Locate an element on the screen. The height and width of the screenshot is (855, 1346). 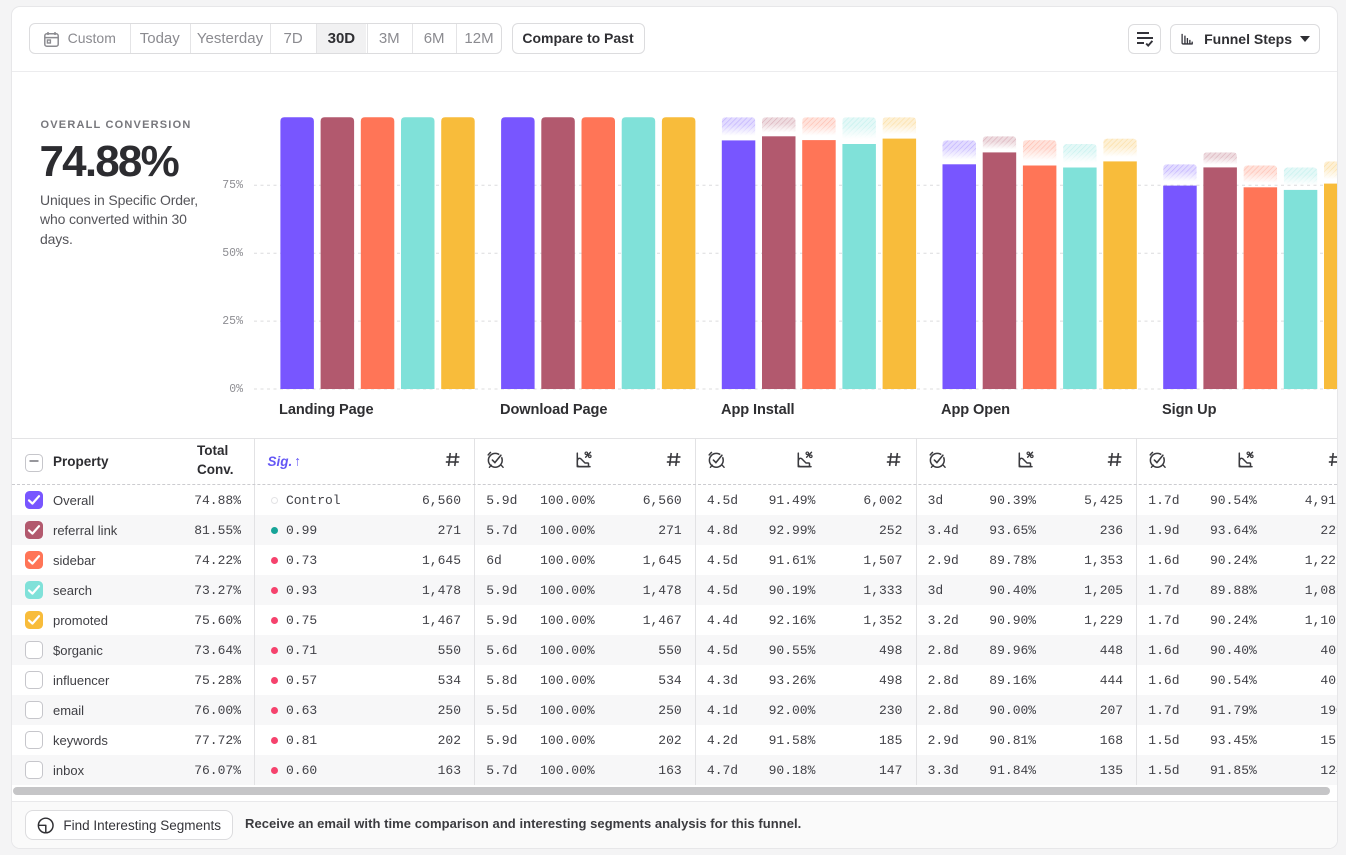
svg-text: 0% is located at coordinates (236, 389).